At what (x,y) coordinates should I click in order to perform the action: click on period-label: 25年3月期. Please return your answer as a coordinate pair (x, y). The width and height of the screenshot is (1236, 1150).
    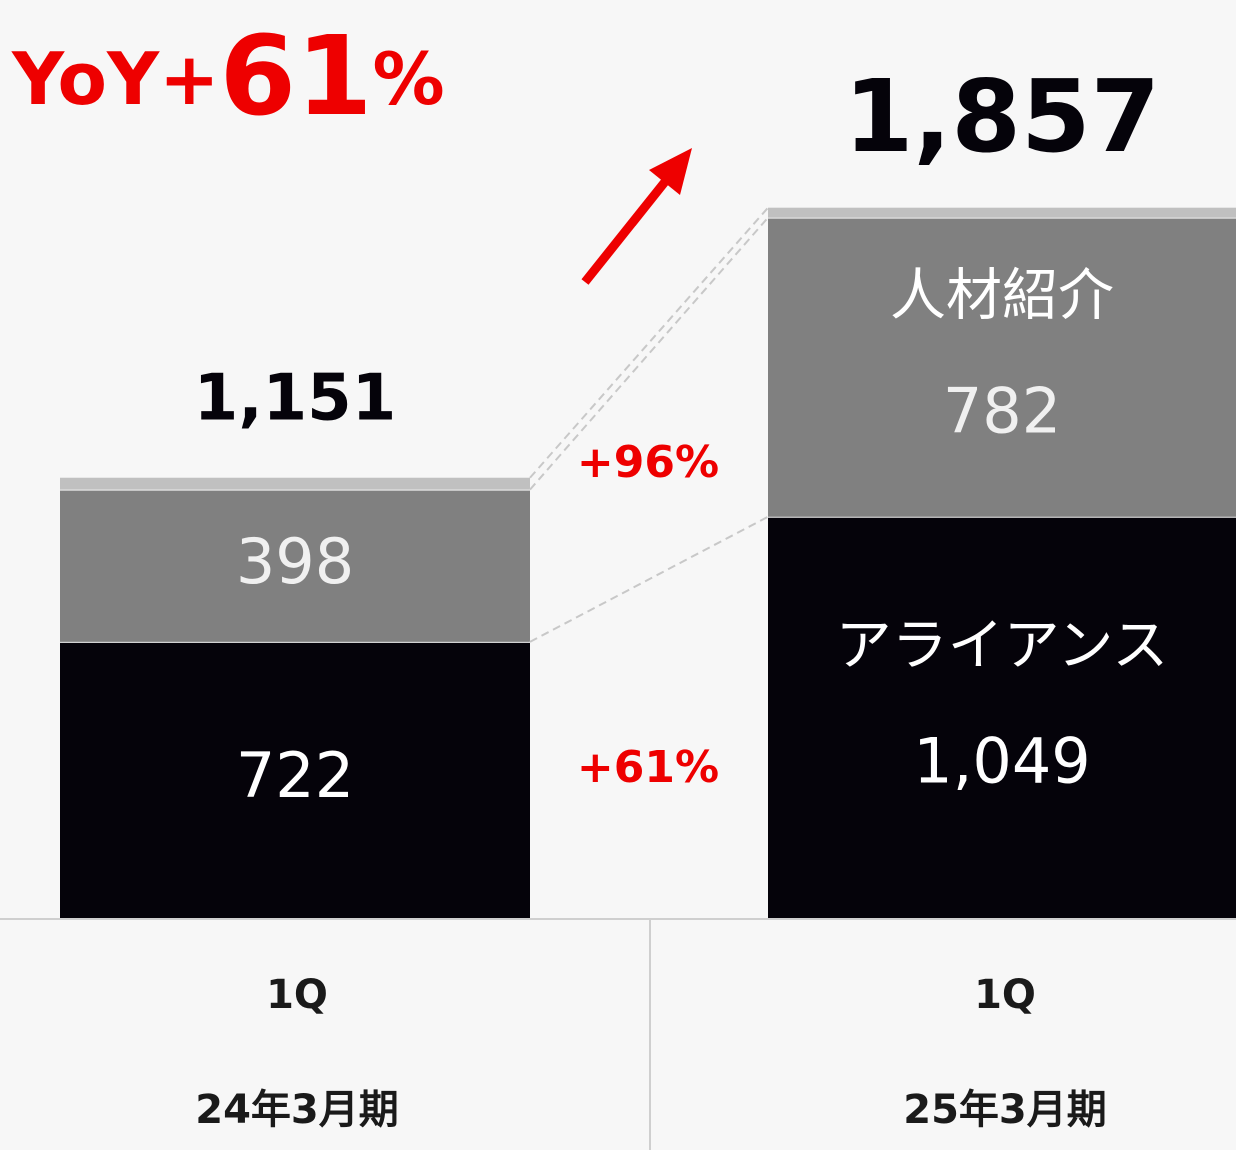
    Looking at the image, I should click on (1005, 1110).